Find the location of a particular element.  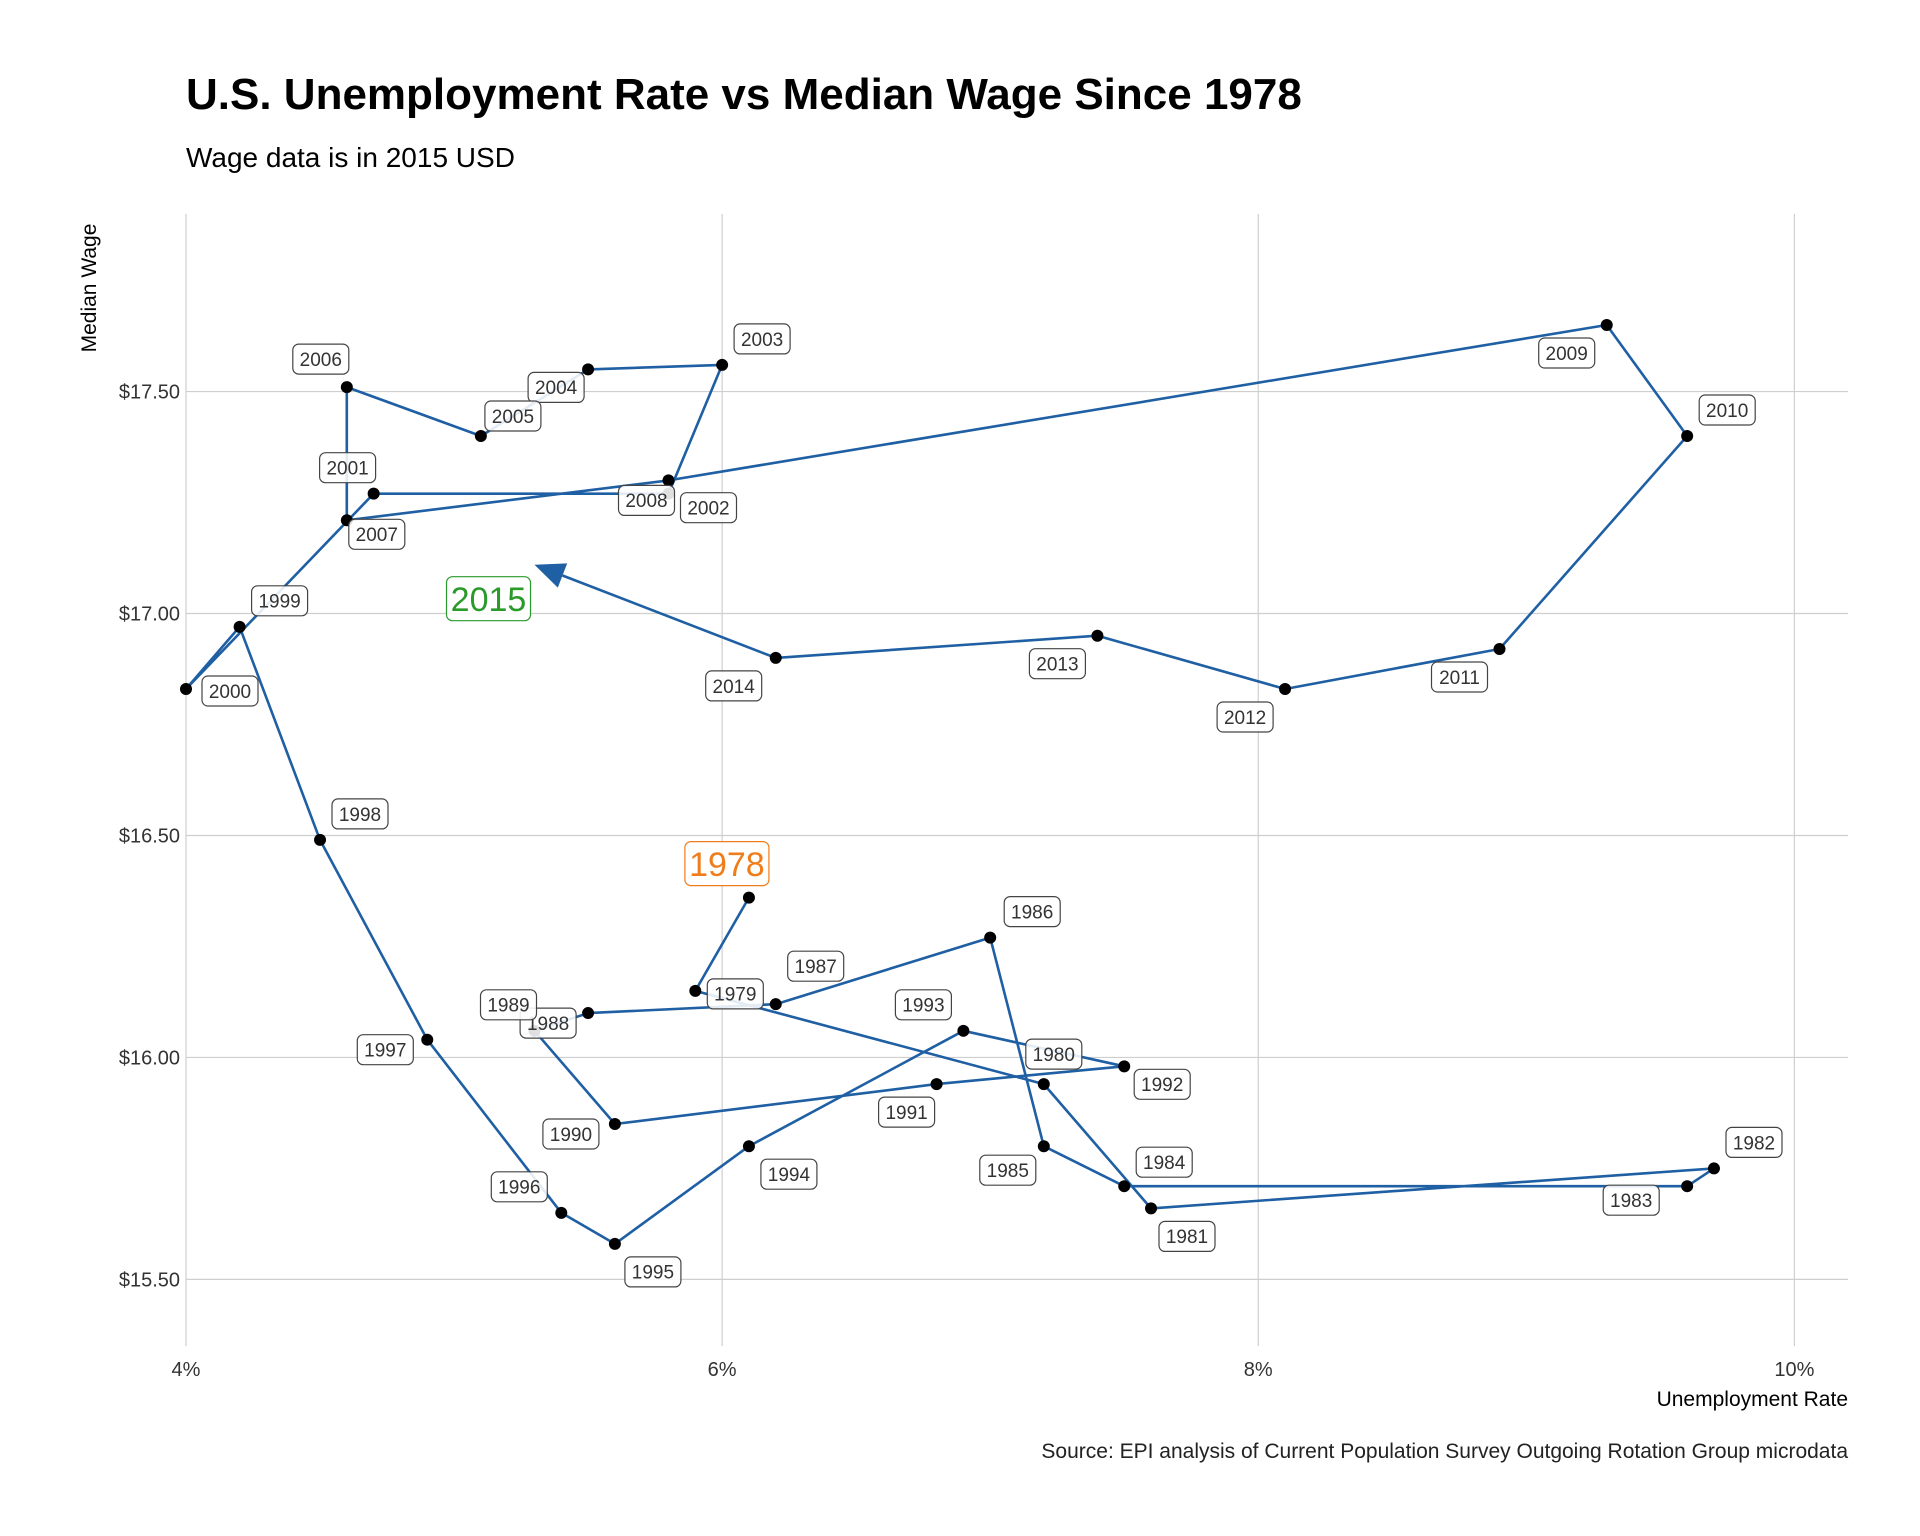

x-tick-label: 4% is located at coordinates (186, 1370).